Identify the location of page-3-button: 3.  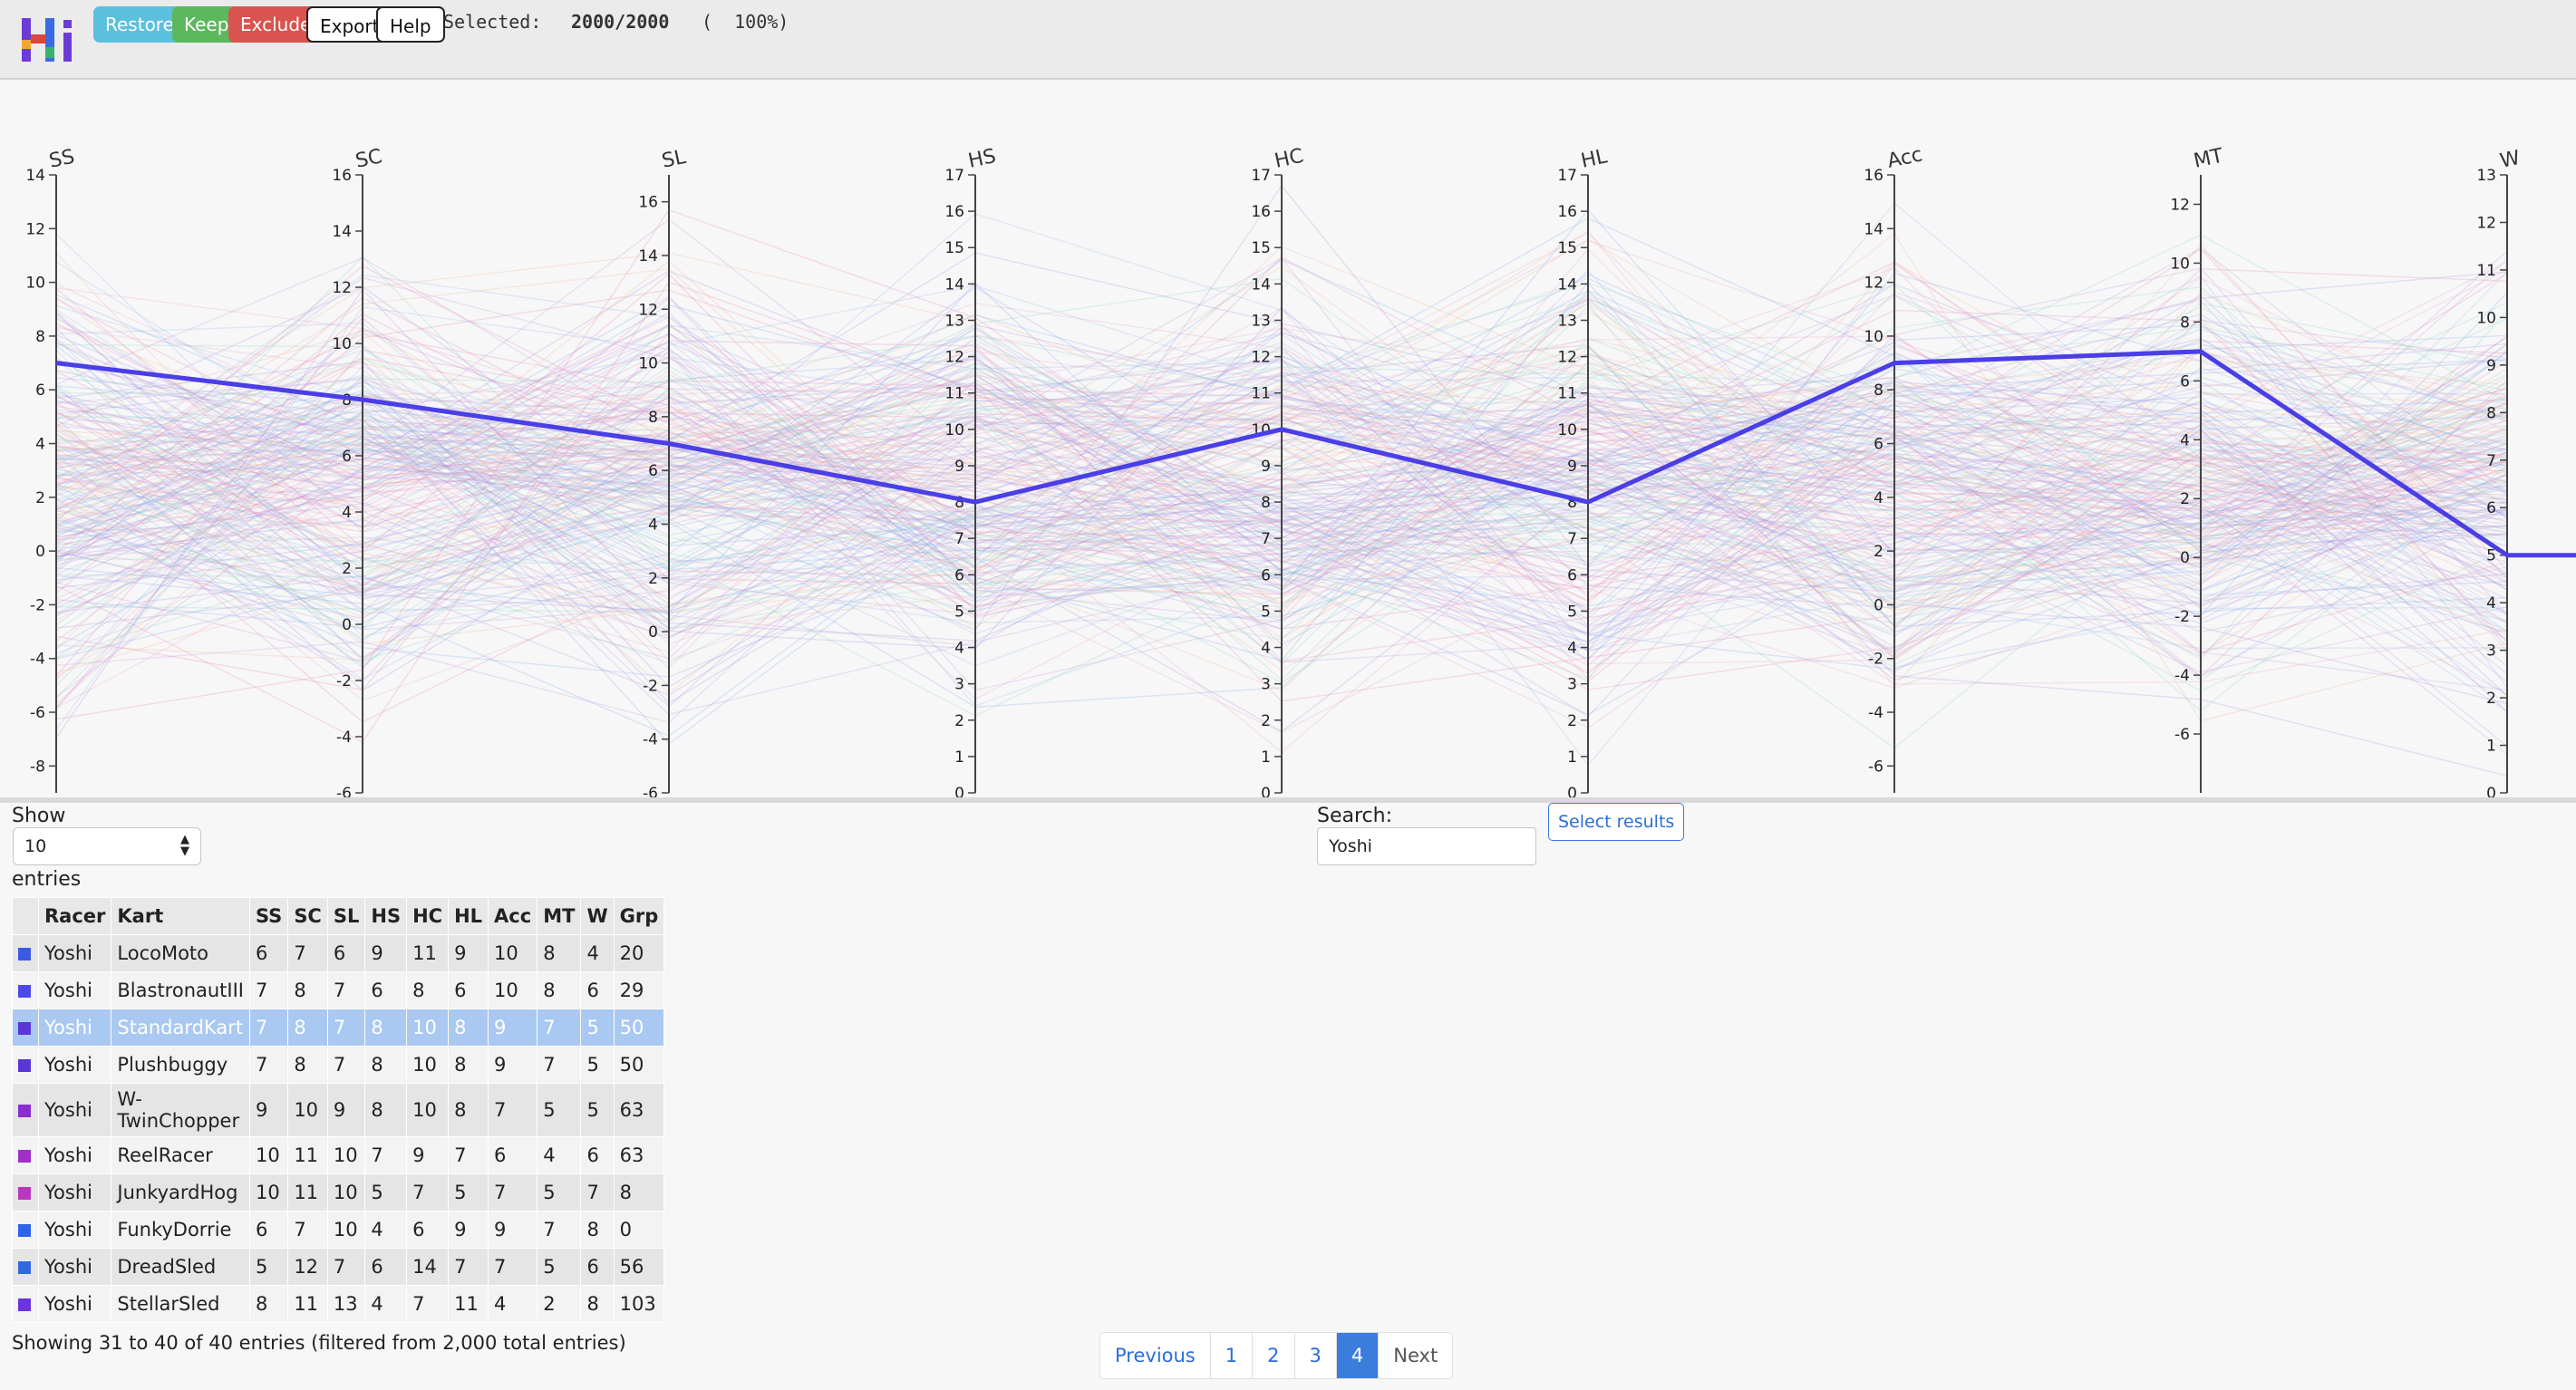
(1316, 1355).